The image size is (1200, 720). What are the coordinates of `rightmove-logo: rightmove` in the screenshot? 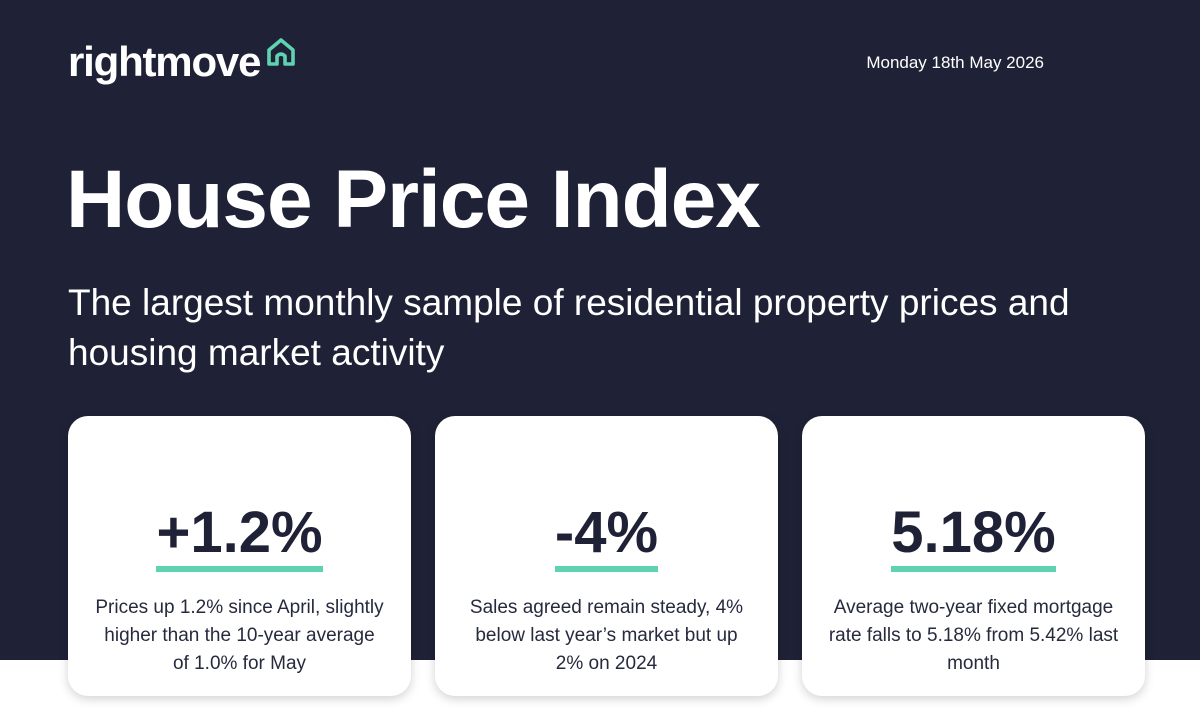 It's located at (183, 62).